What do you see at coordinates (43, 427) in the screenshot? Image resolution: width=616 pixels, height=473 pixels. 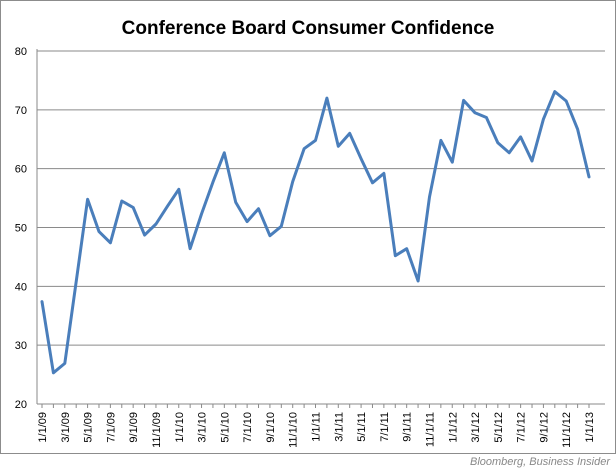 I see `x-tick-label-0: 1/1/09` at bounding box center [43, 427].